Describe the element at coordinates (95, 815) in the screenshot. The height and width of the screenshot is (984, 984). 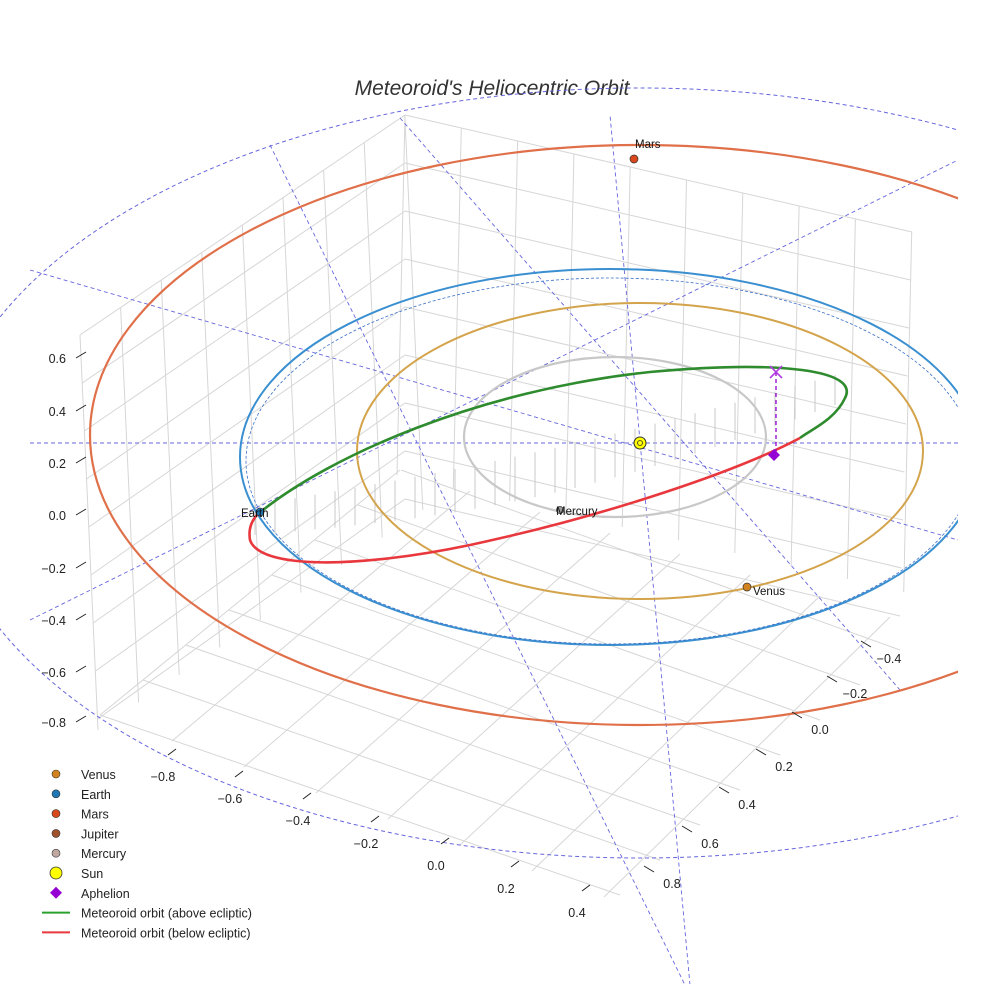
I see `legend-label: Mars` at that location.